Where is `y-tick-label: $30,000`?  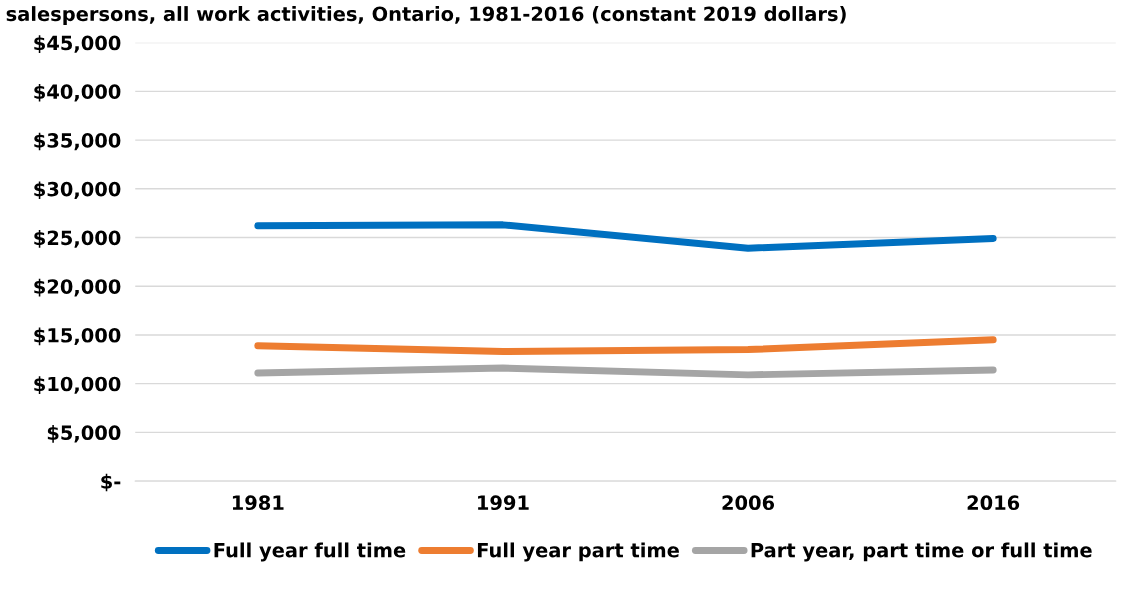
y-tick-label: $30,000 is located at coordinates (77, 190).